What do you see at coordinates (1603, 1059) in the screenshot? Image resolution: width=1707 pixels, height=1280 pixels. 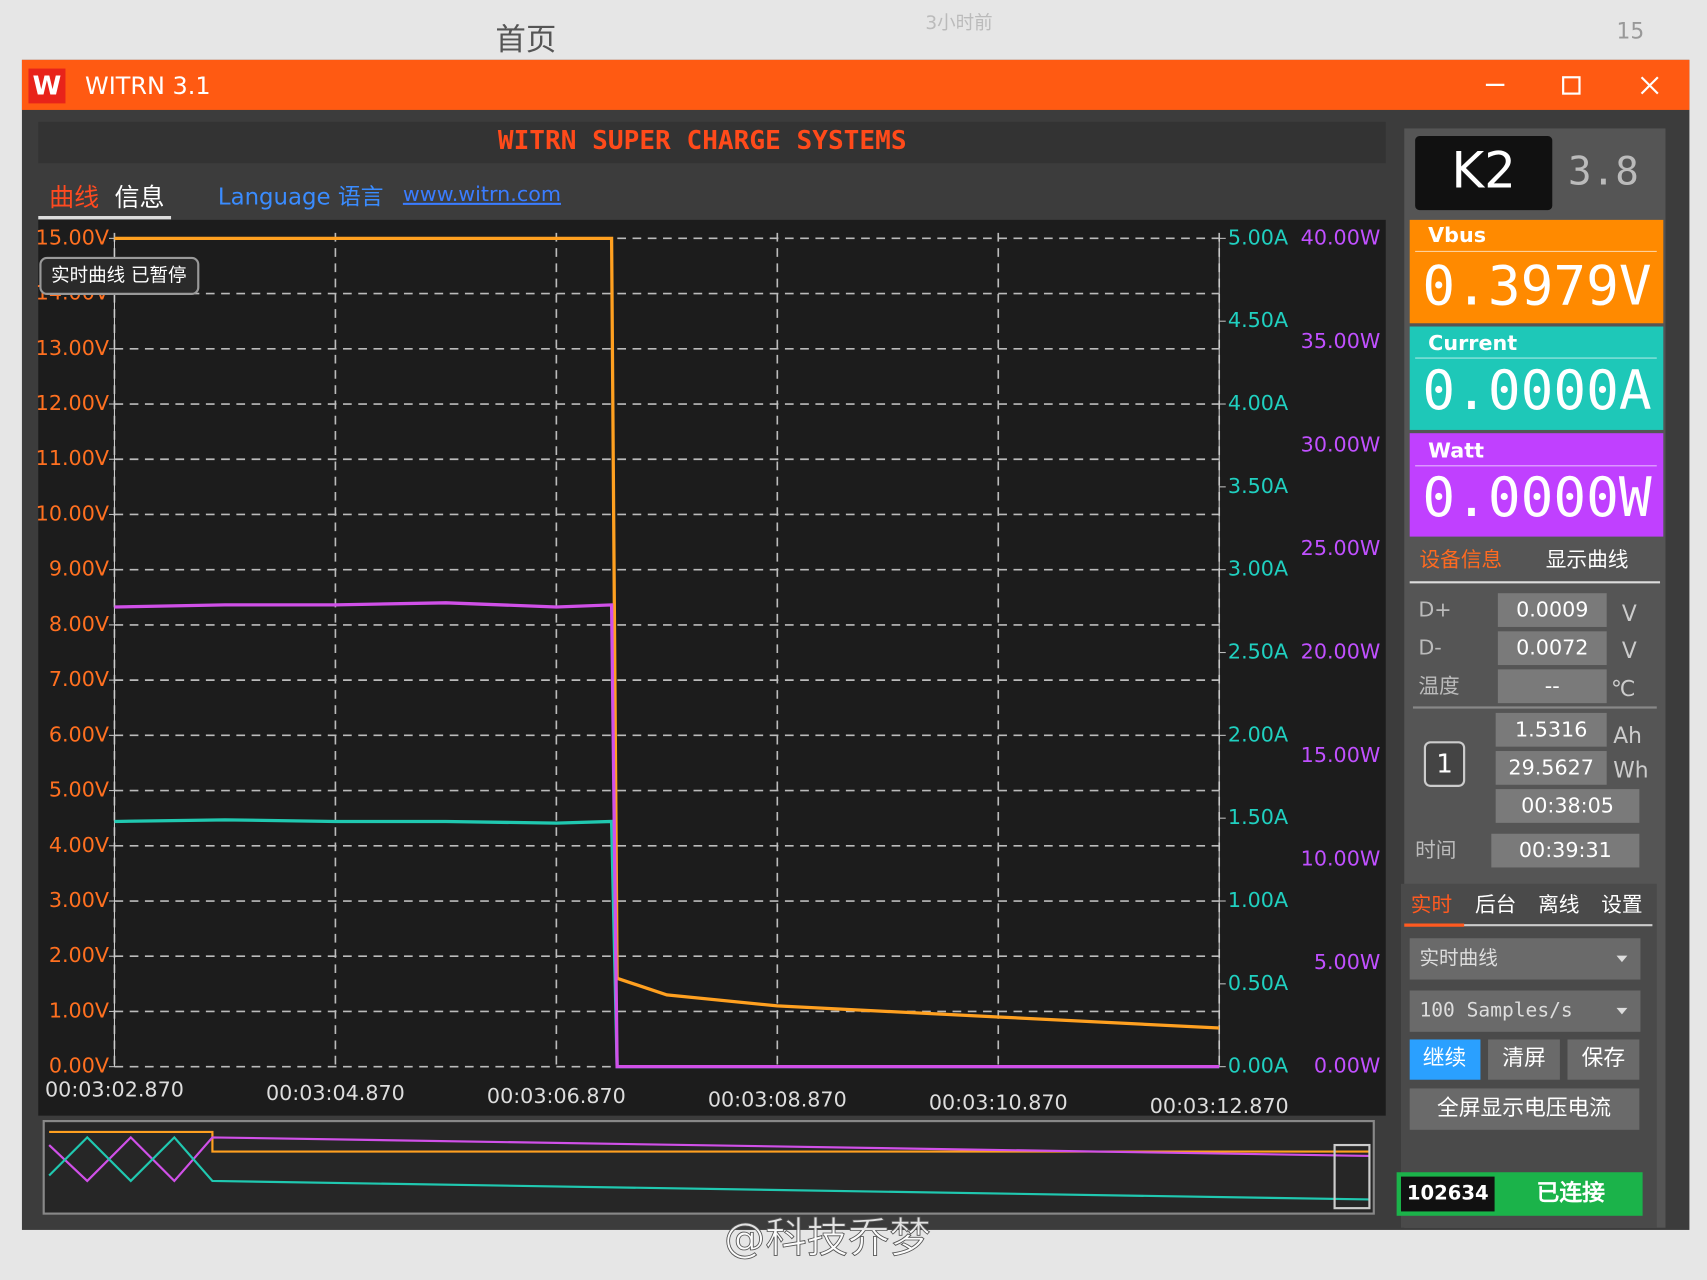 I see `save-button` at bounding box center [1603, 1059].